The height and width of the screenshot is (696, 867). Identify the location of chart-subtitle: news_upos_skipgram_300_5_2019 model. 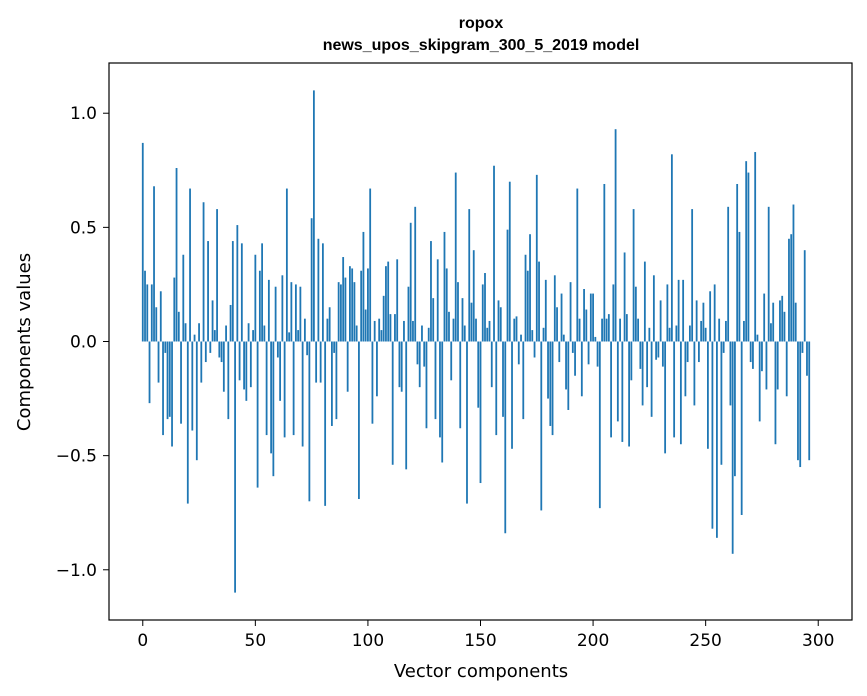
(481, 45).